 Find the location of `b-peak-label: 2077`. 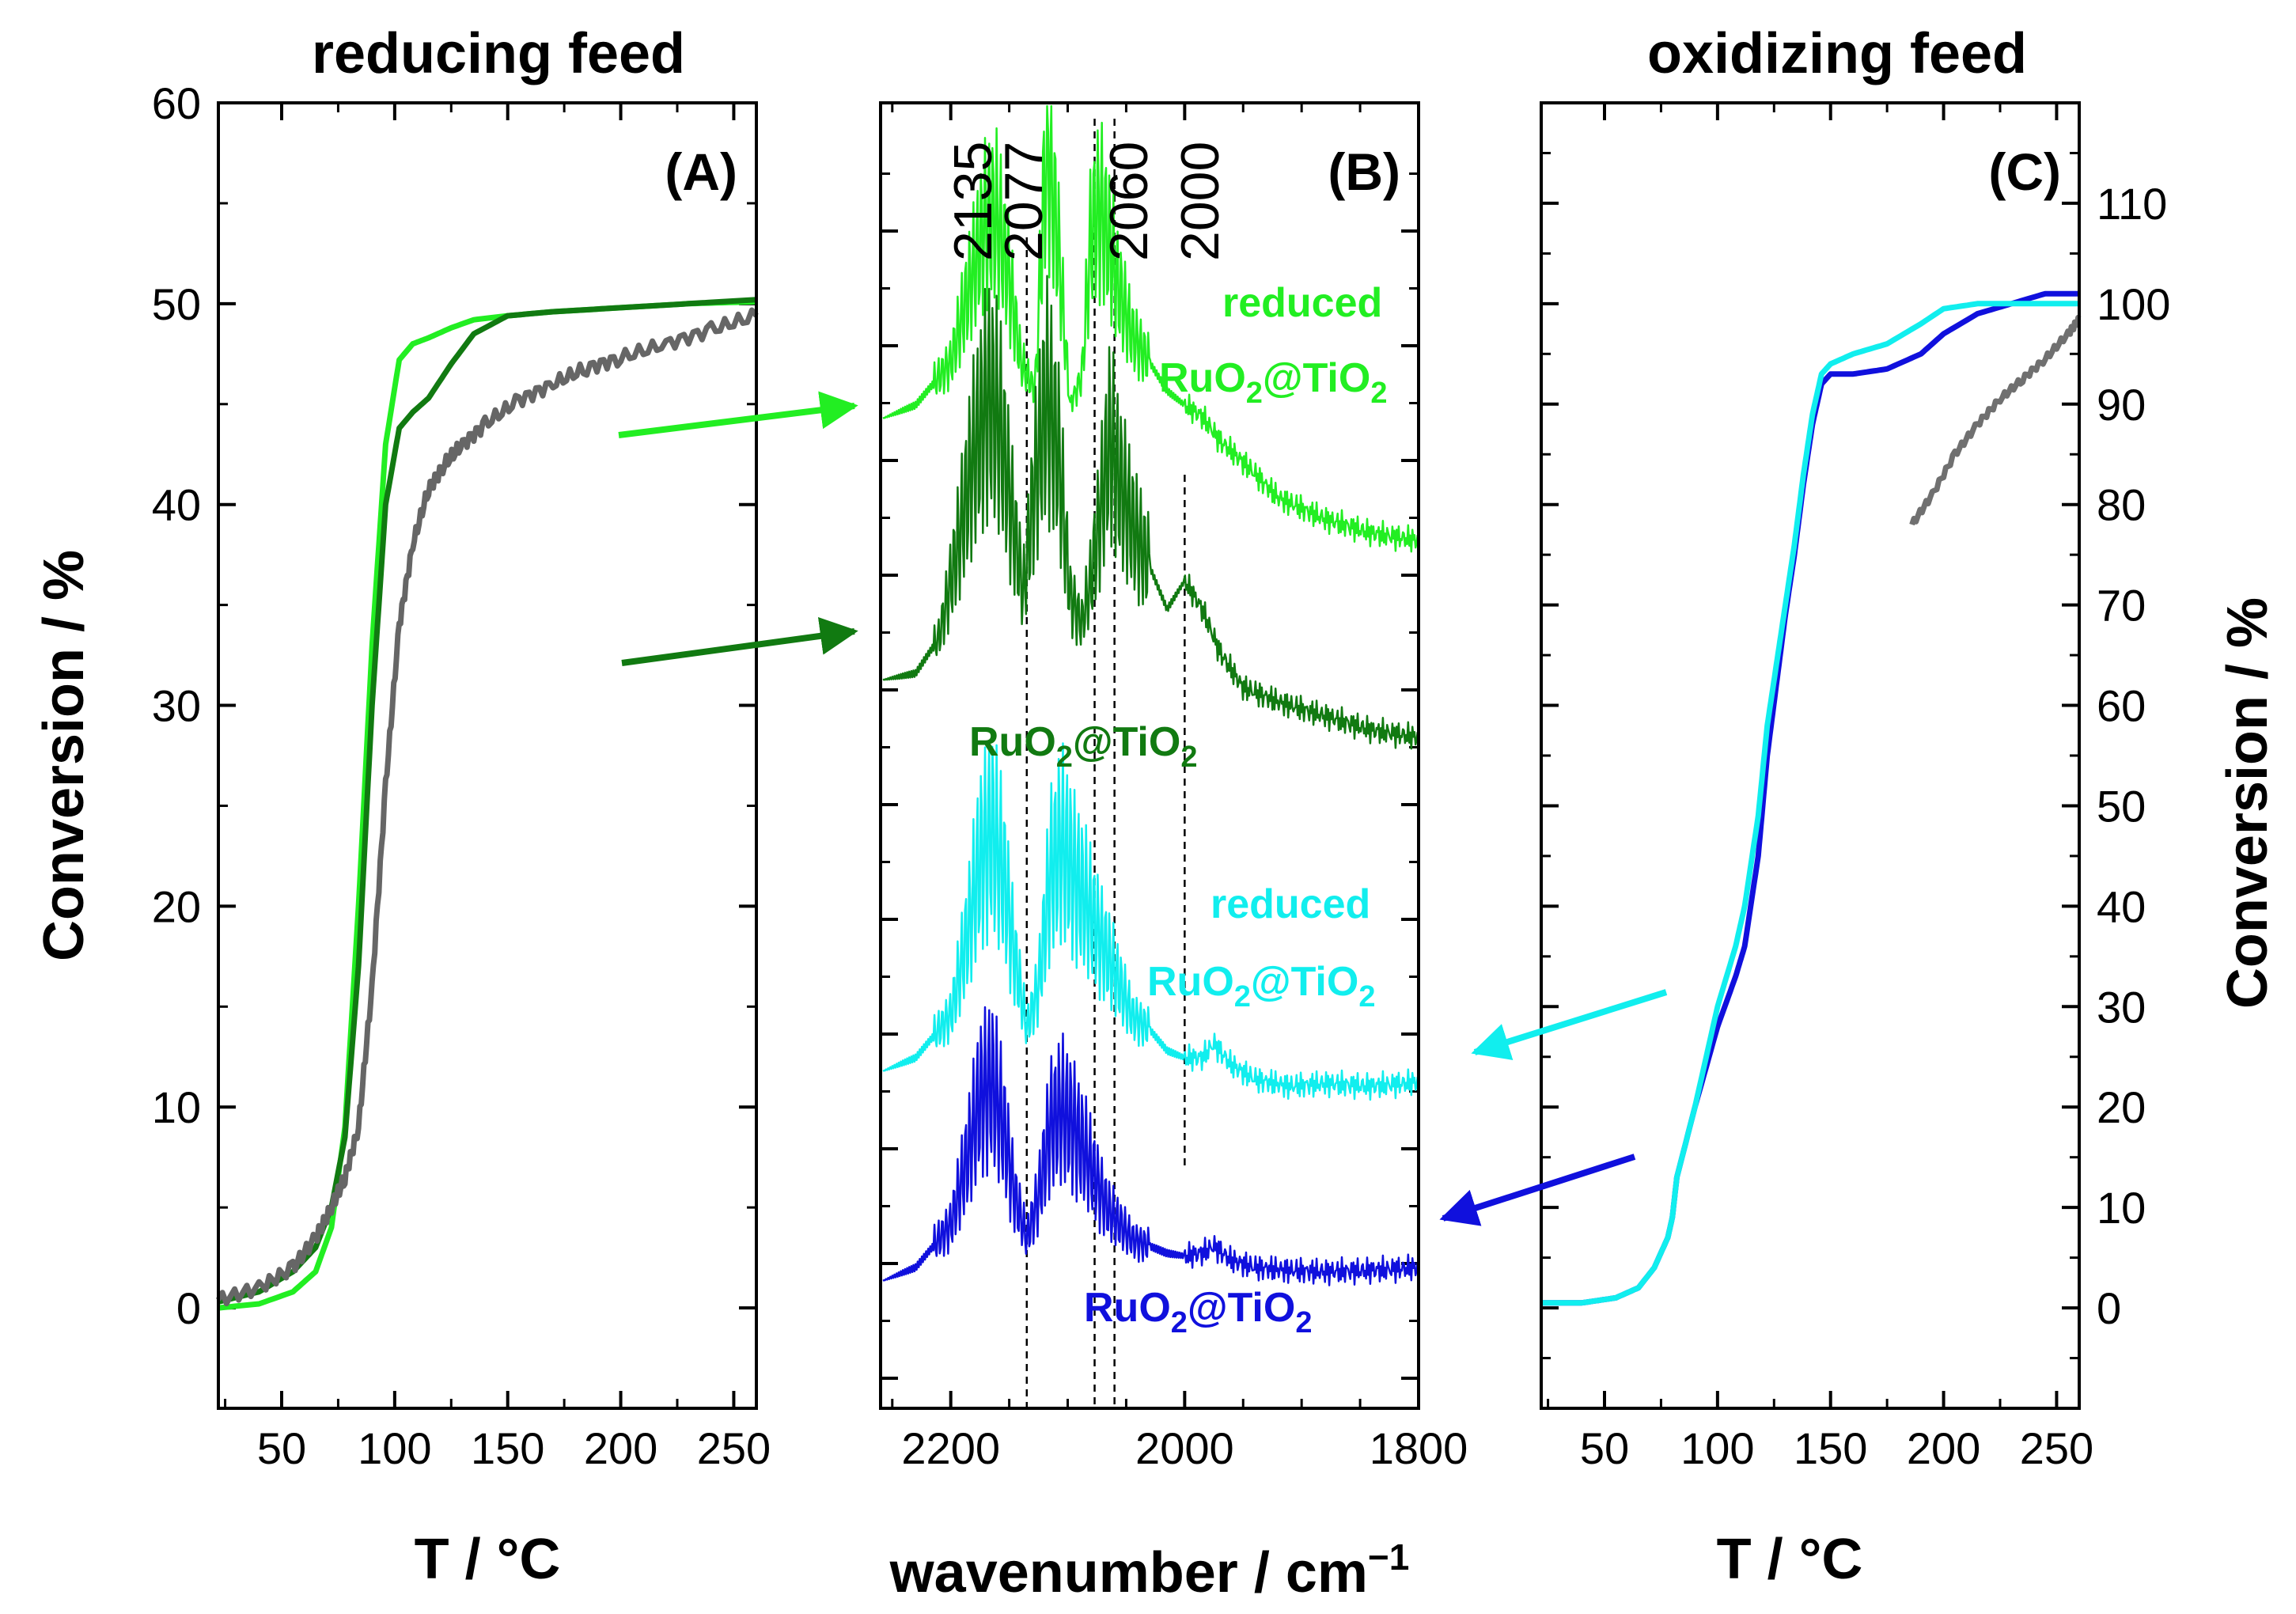

b-peak-label: 2077 is located at coordinates (1024, 201).